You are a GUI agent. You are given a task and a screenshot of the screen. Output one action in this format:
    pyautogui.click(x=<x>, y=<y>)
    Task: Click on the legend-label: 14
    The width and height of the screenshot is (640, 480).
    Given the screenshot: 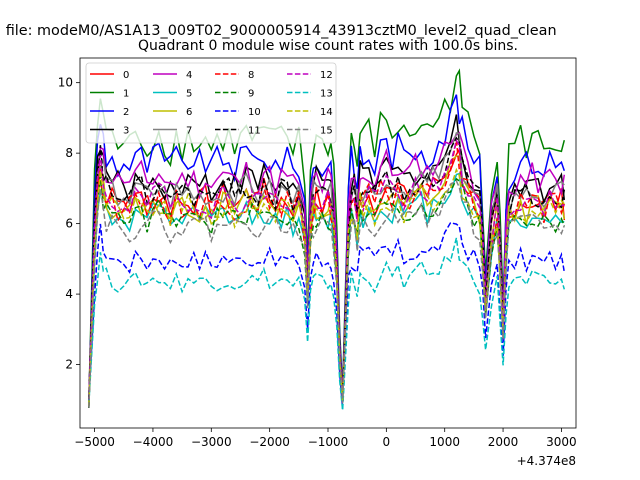 What is the action you would take?
    pyautogui.click(x=326, y=112)
    